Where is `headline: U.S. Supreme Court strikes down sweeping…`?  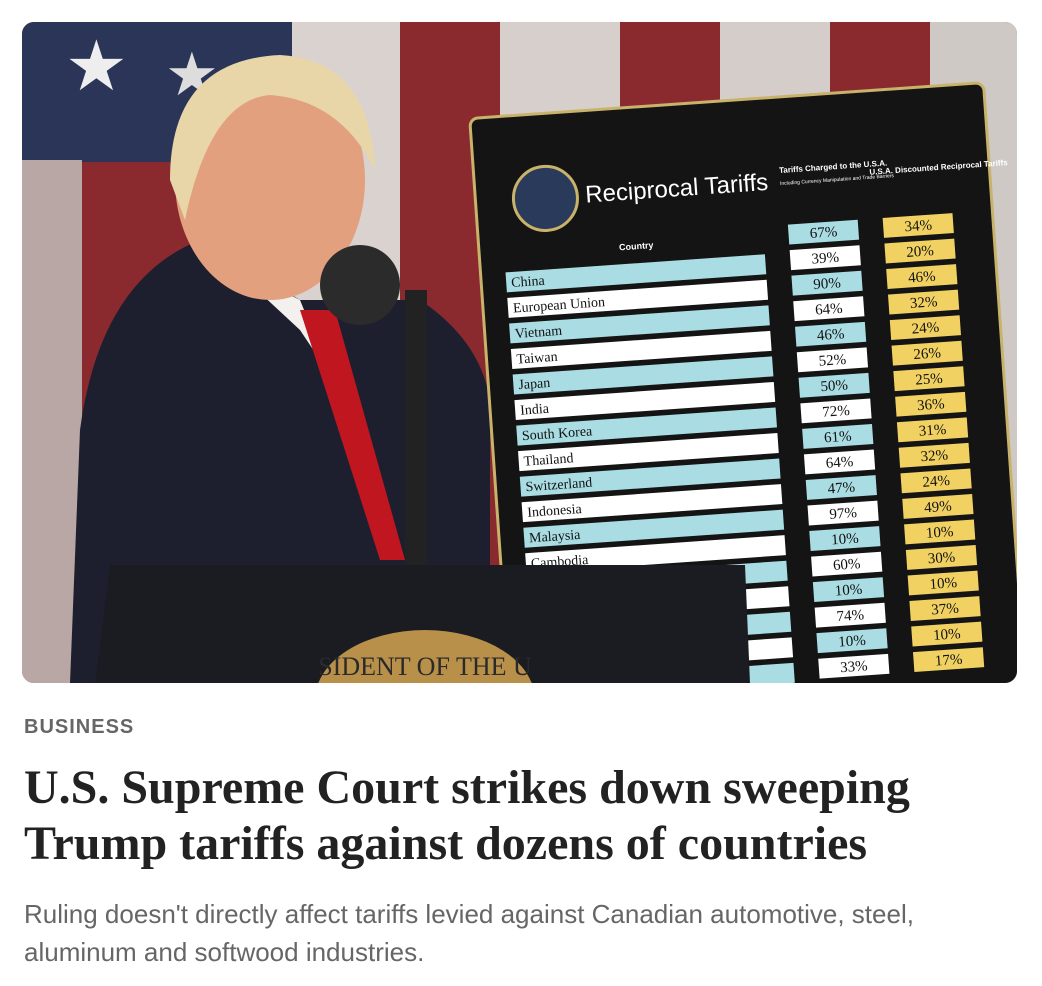
headline: U.S. Supreme Court strikes down sweeping… is located at coordinates (467, 815).